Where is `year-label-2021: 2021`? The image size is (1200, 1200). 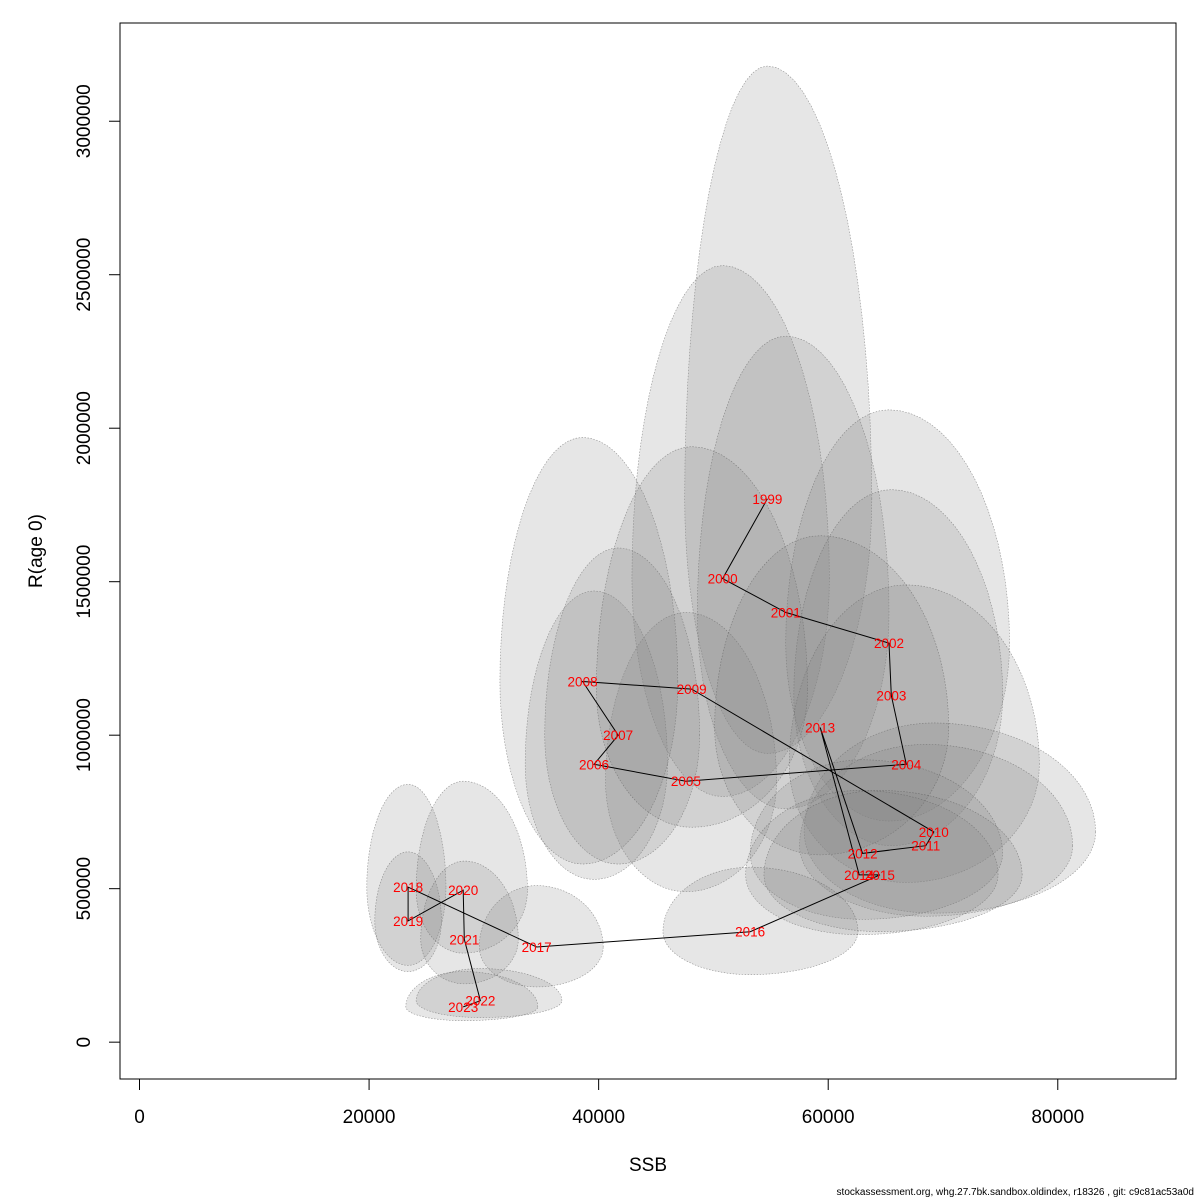
year-label-2021: 2021 is located at coordinates (464, 939).